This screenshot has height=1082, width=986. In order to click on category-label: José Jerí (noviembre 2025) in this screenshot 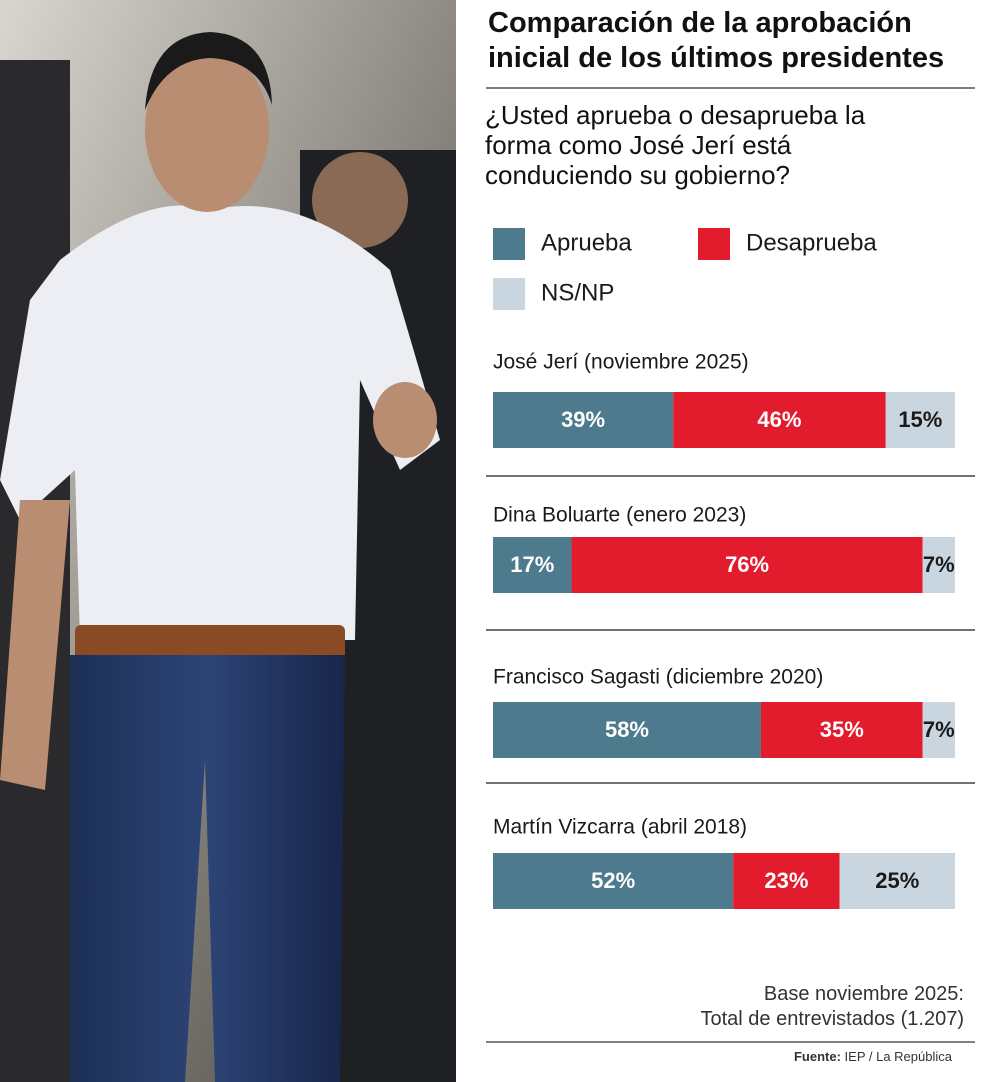, I will do `click(621, 362)`.